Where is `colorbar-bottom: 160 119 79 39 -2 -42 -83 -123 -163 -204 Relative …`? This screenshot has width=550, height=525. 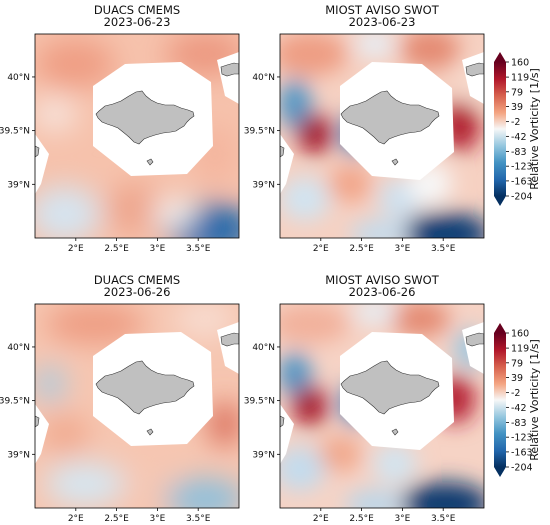
colorbar-bottom: 160 119 79 39 -2 -42 -83 -123 -163 -204 Relative … is located at coordinates (517, 400).